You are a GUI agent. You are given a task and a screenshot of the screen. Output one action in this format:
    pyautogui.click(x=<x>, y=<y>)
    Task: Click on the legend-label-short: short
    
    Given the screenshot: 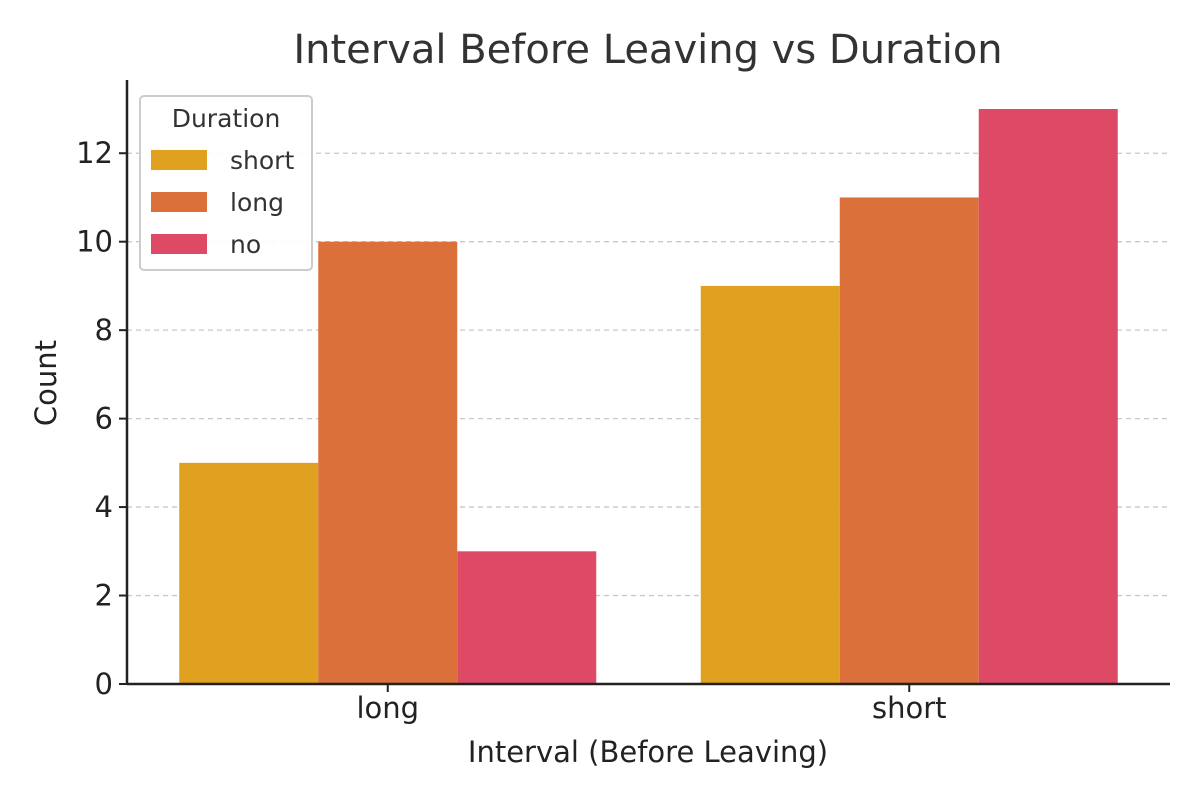 What is the action you would take?
    pyautogui.click(x=262, y=160)
    